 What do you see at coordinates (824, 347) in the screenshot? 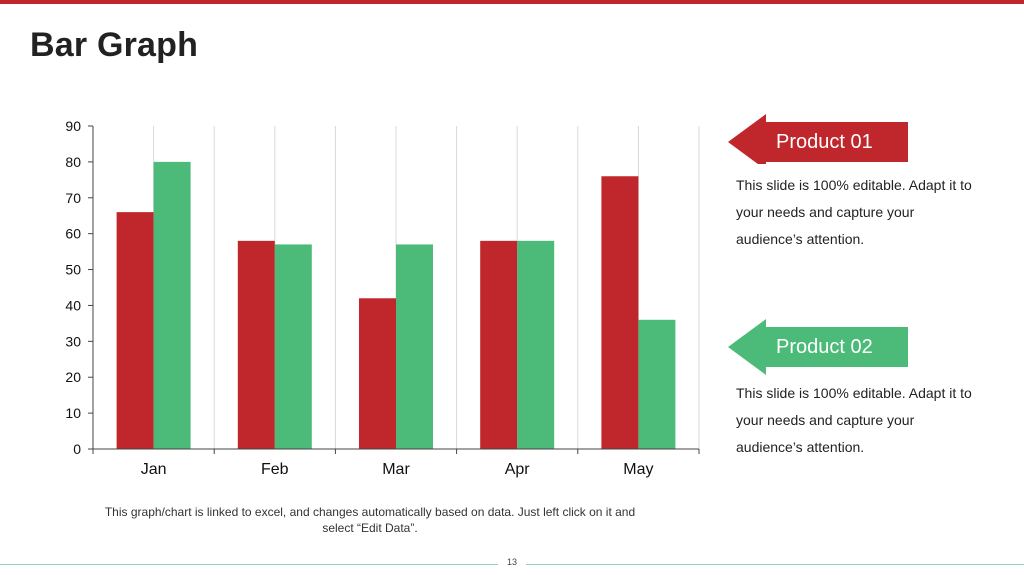
I see `product-02-label: Product 02` at bounding box center [824, 347].